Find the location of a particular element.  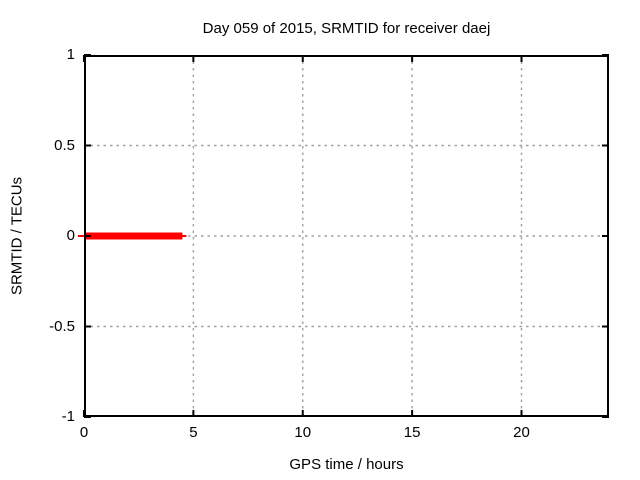

x-tick-label: 10 is located at coordinates (303, 432).